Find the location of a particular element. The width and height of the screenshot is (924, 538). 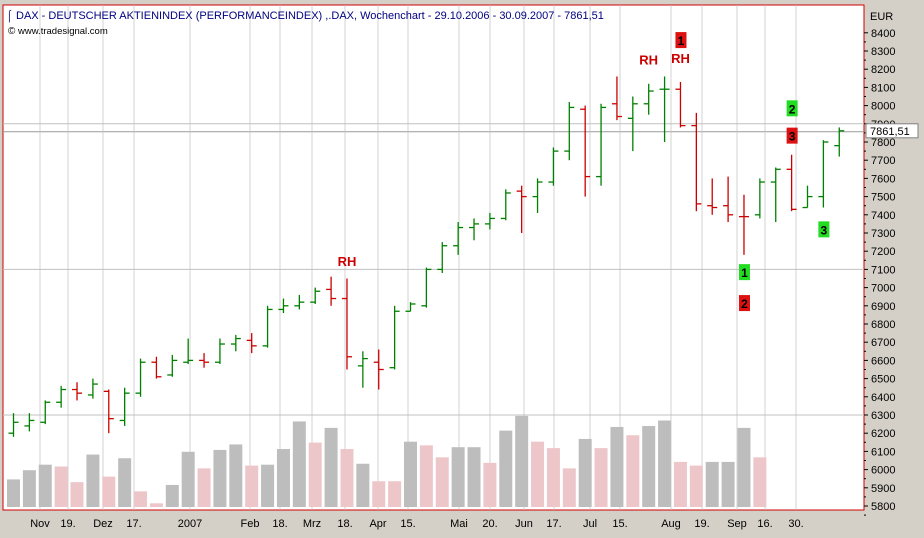

y-tick-label: 7800 is located at coordinates (883, 143).